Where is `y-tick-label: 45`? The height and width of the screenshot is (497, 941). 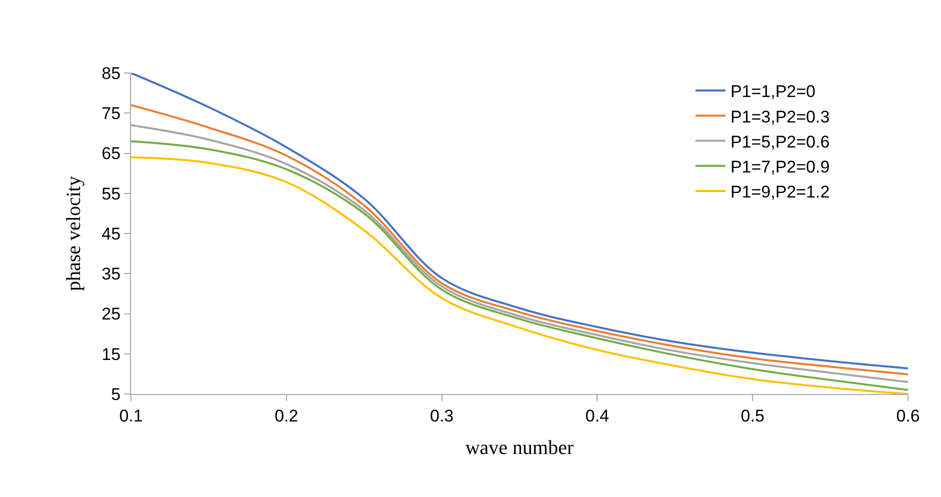 y-tick-label: 45 is located at coordinates (111, 234).